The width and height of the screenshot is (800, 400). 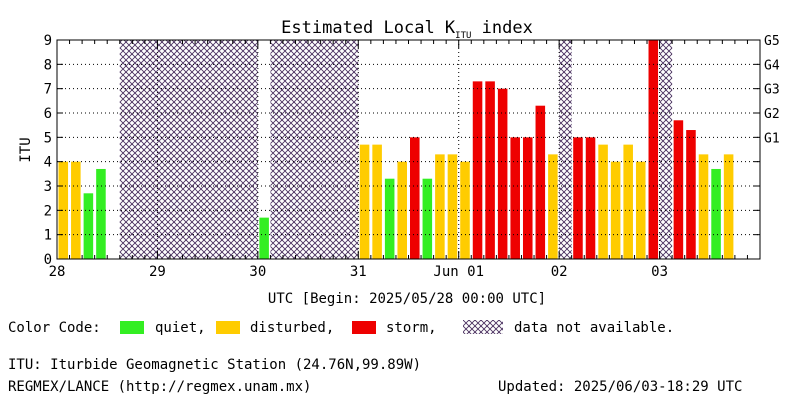 What do you see at coordinates (48, 41) in the screenshot?
I see `y-tick-label: 9` at bounding box center [48, 41].